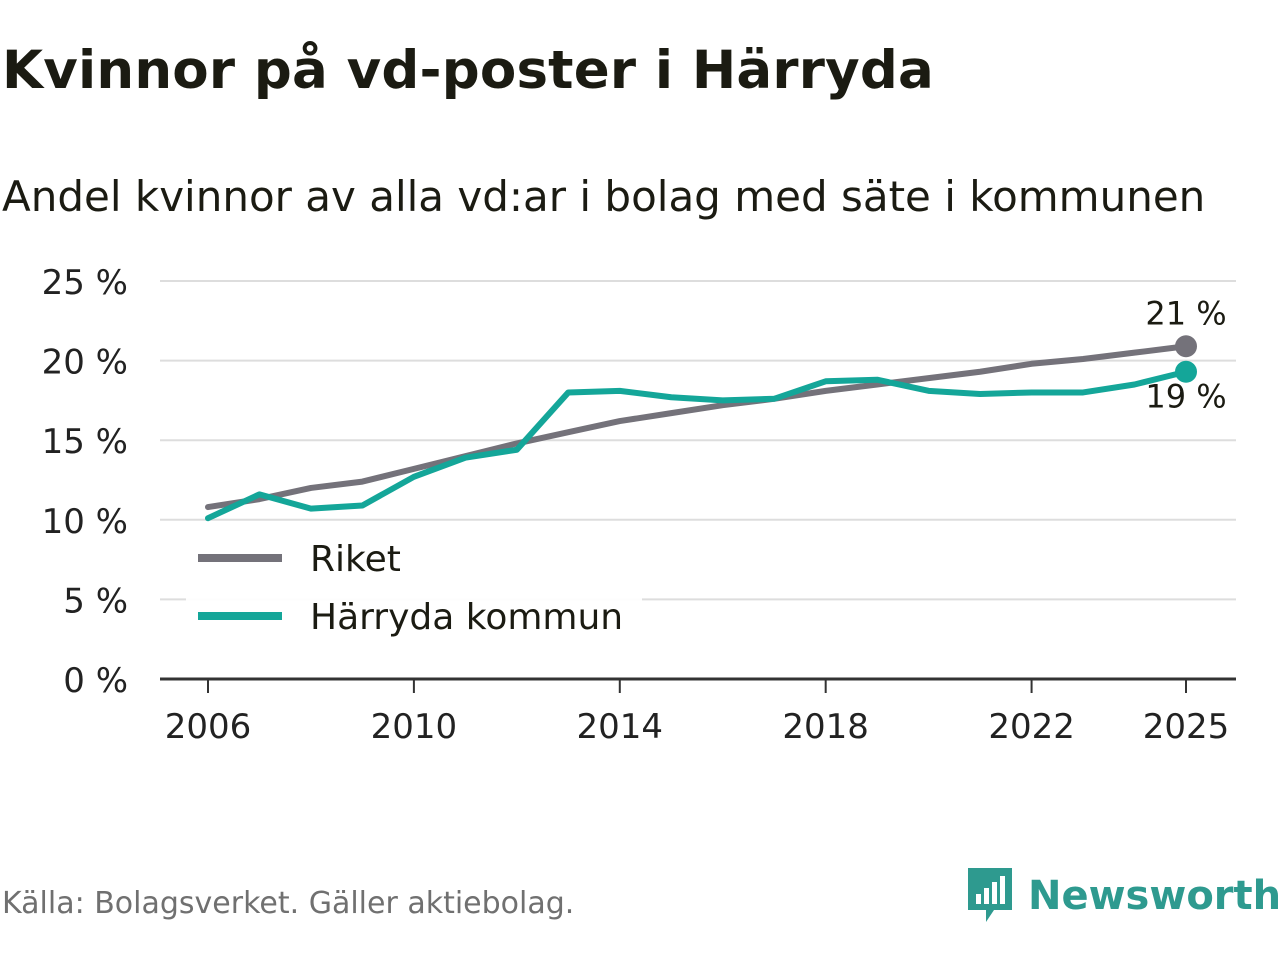  I want to click on source-note: Källa: Bolagsverket. Gäller aktiebolag., so click(288, 903).